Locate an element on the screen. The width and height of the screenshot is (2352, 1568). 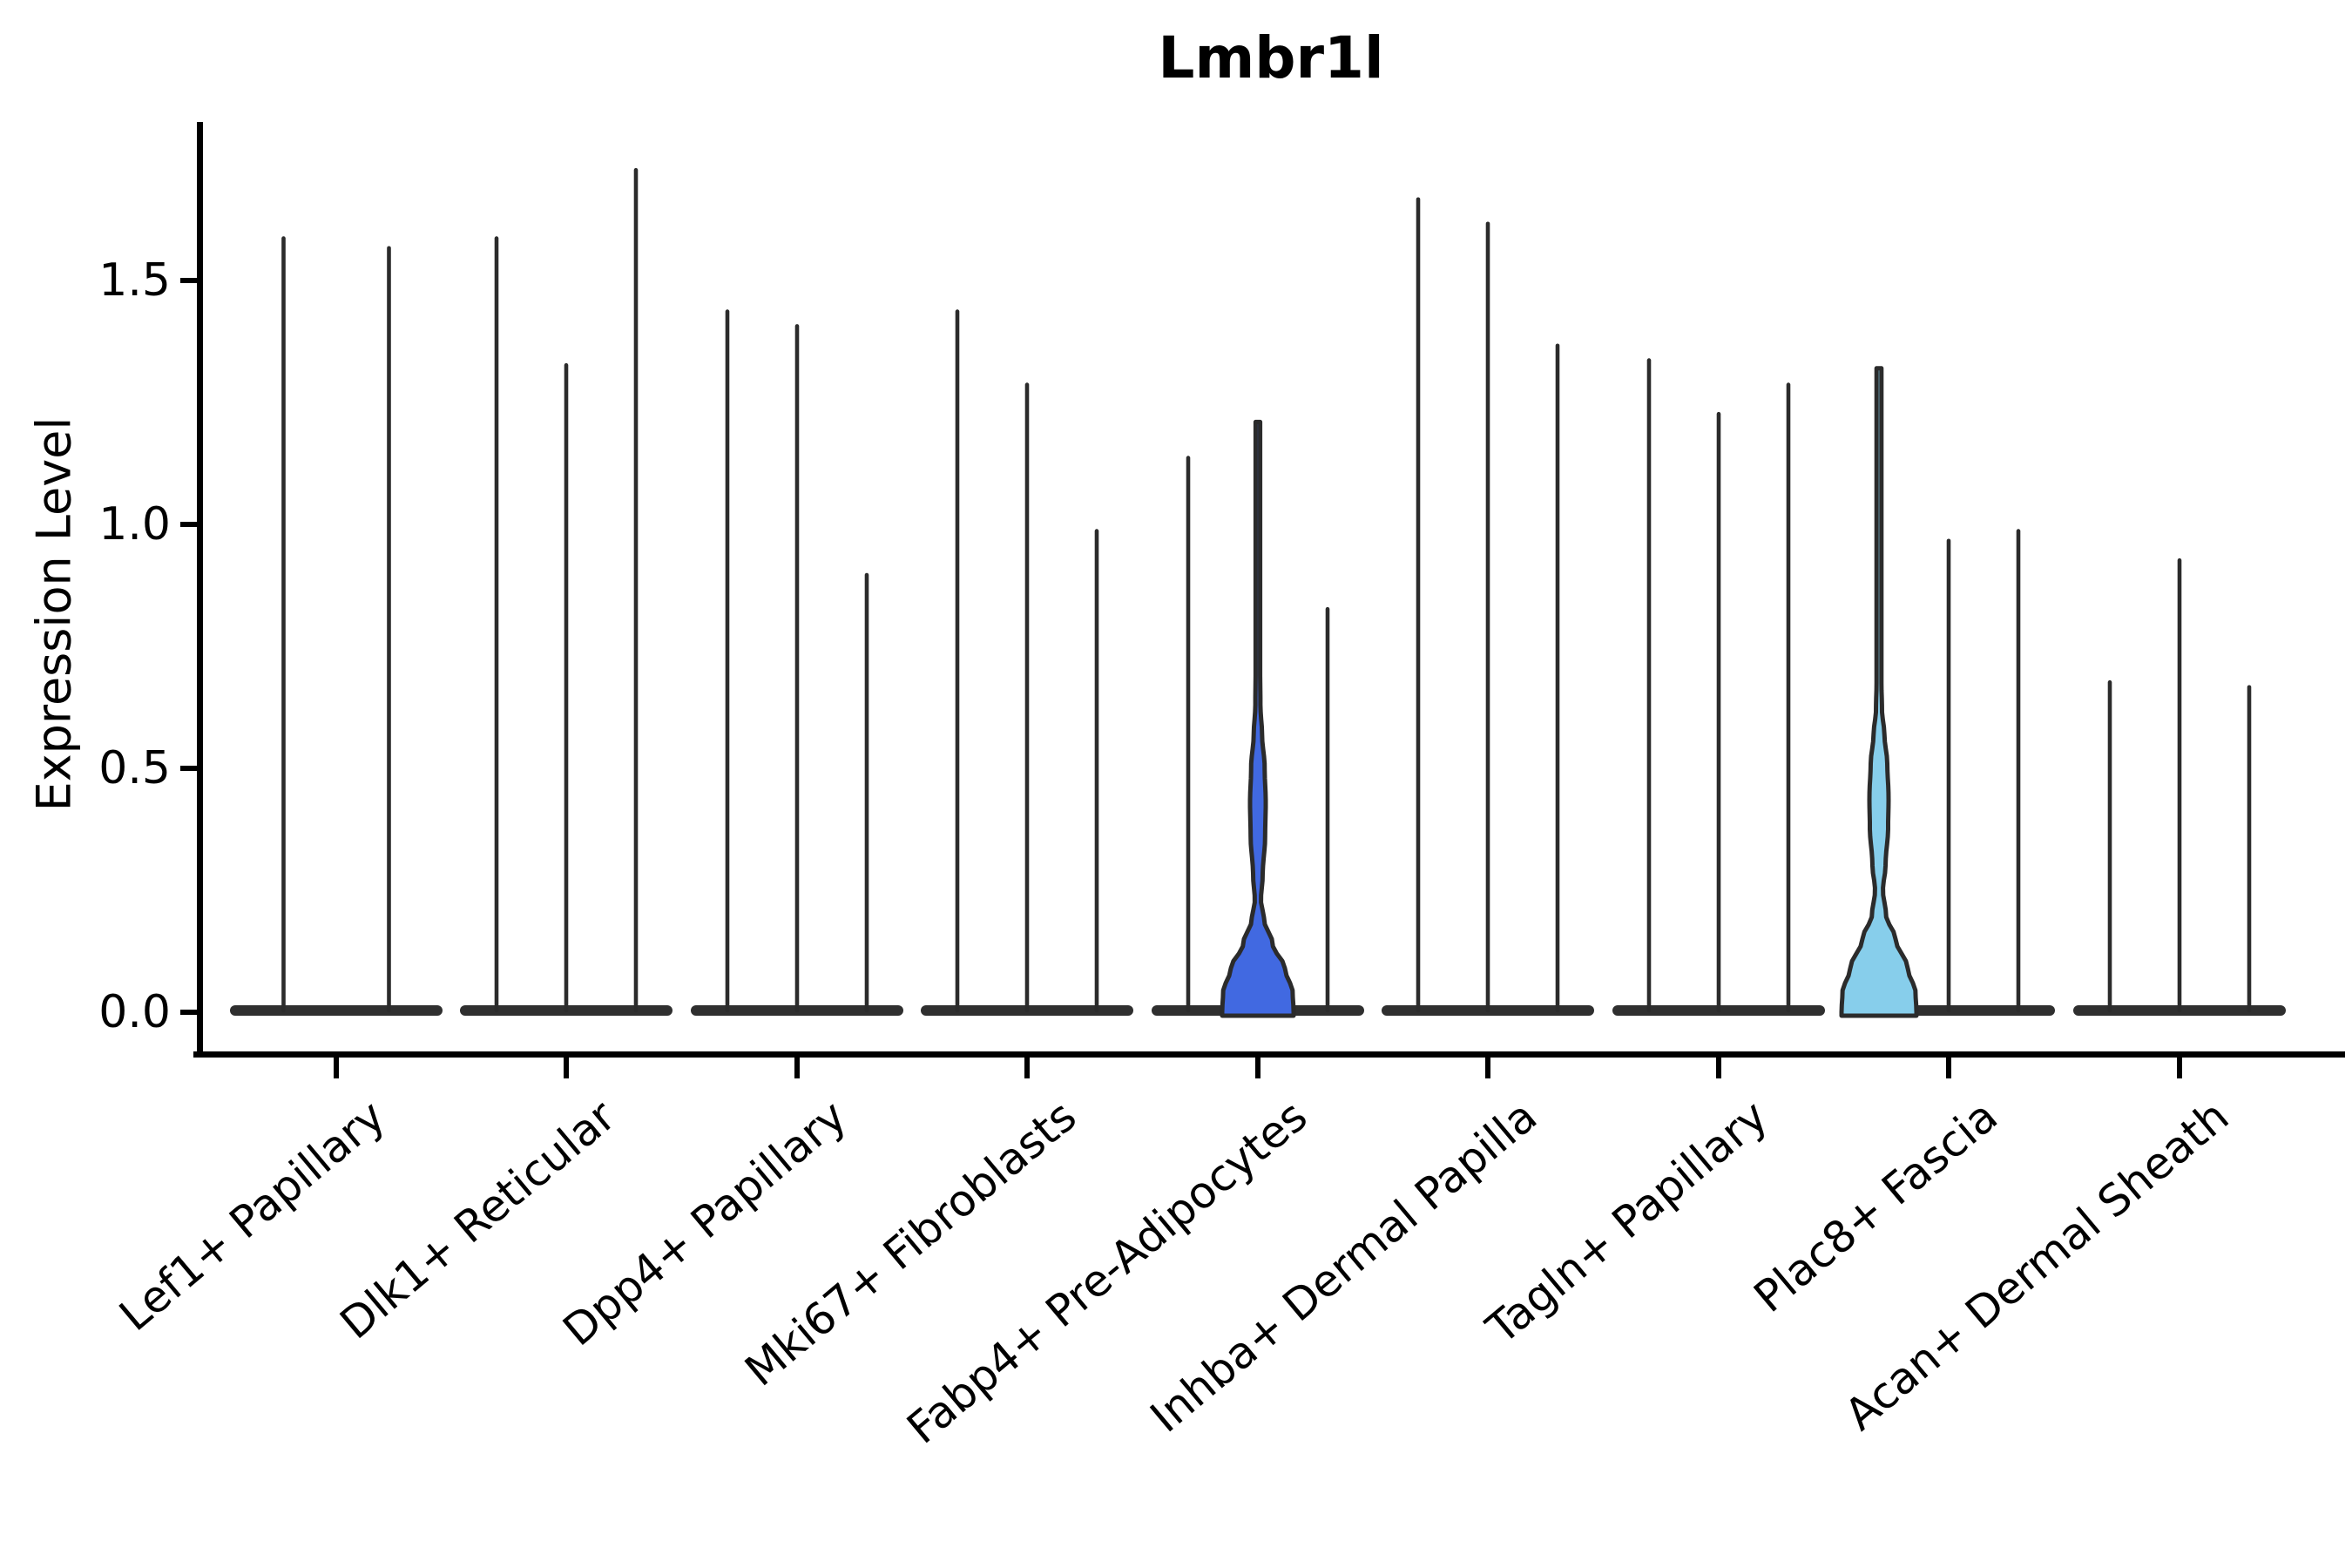
y-tick-label-0: 0.0 is located at coordinates (134, 1012).